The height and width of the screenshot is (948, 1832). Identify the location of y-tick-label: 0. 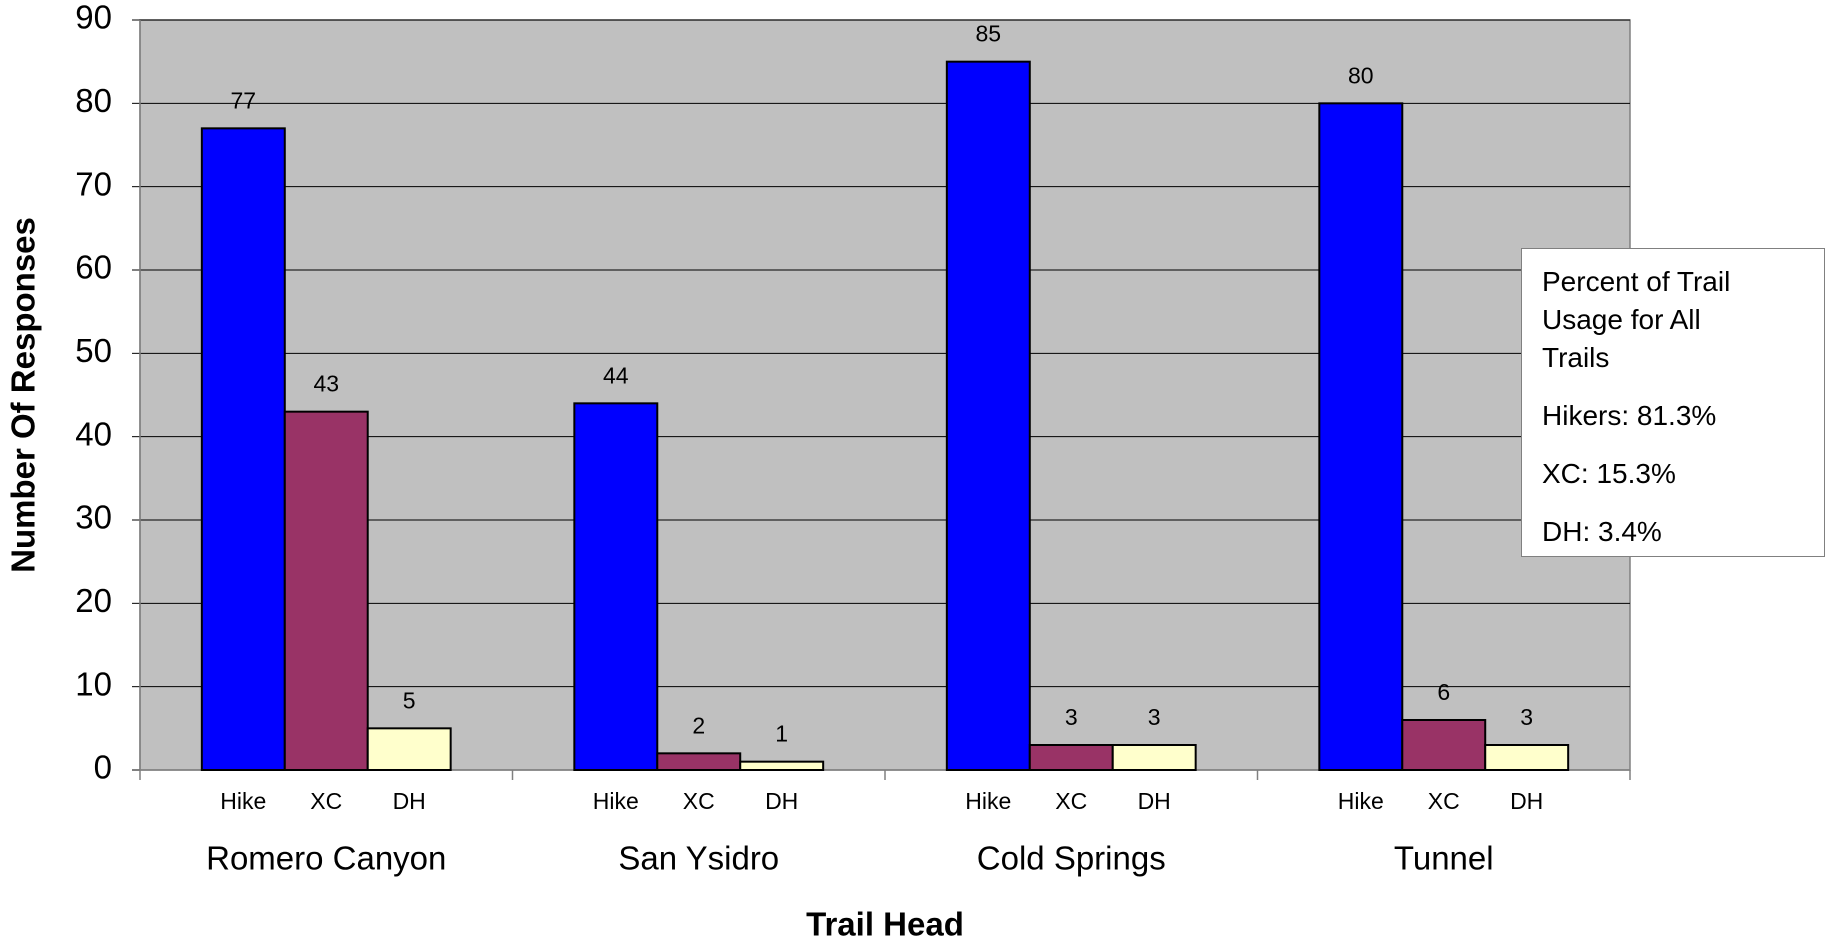
(103, 767).